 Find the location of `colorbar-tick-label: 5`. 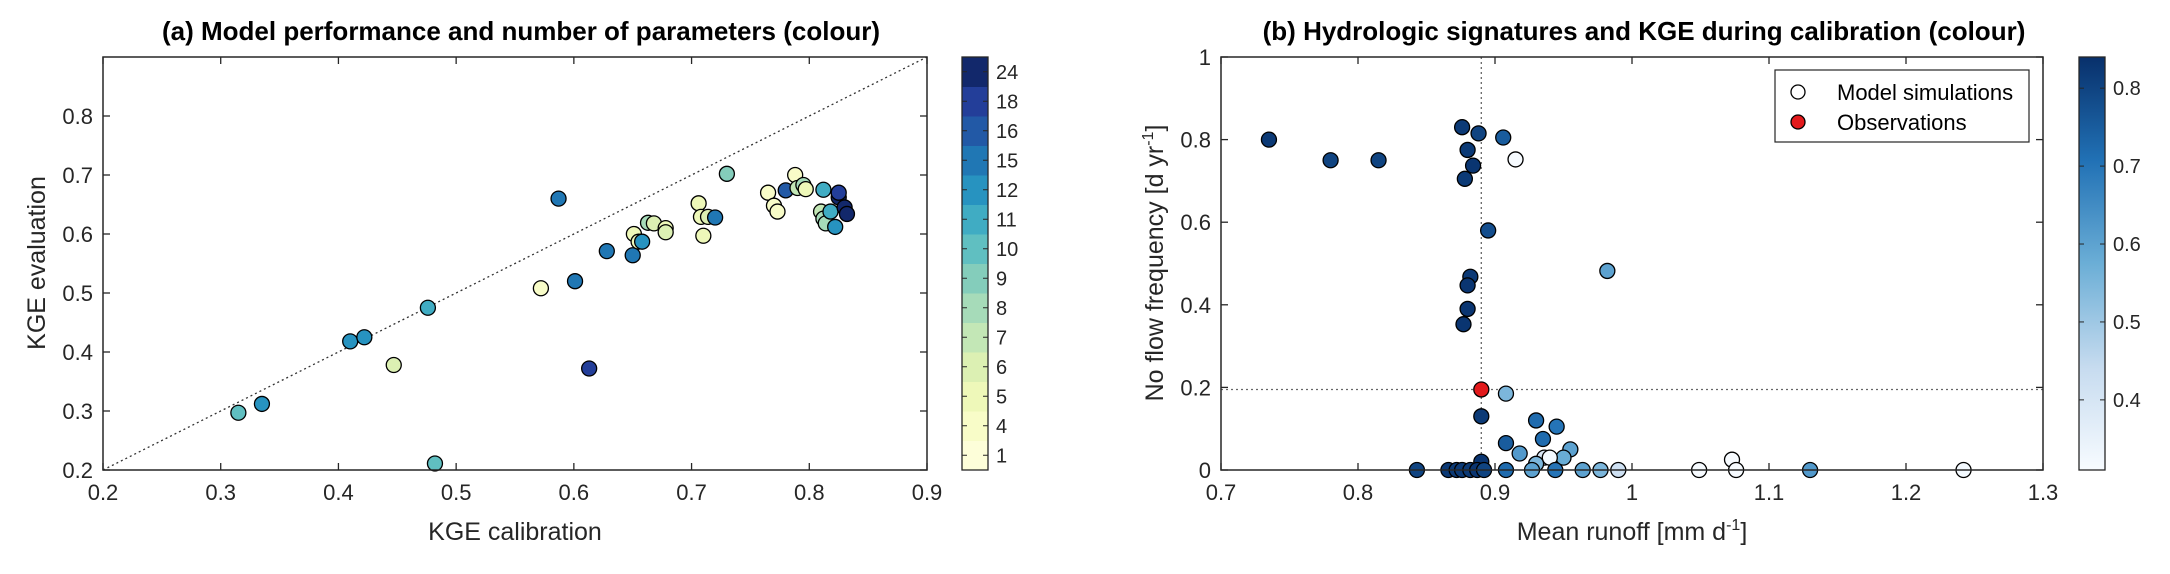

colorbar-tick-label: 5 is located at coordinates (1001, 397).